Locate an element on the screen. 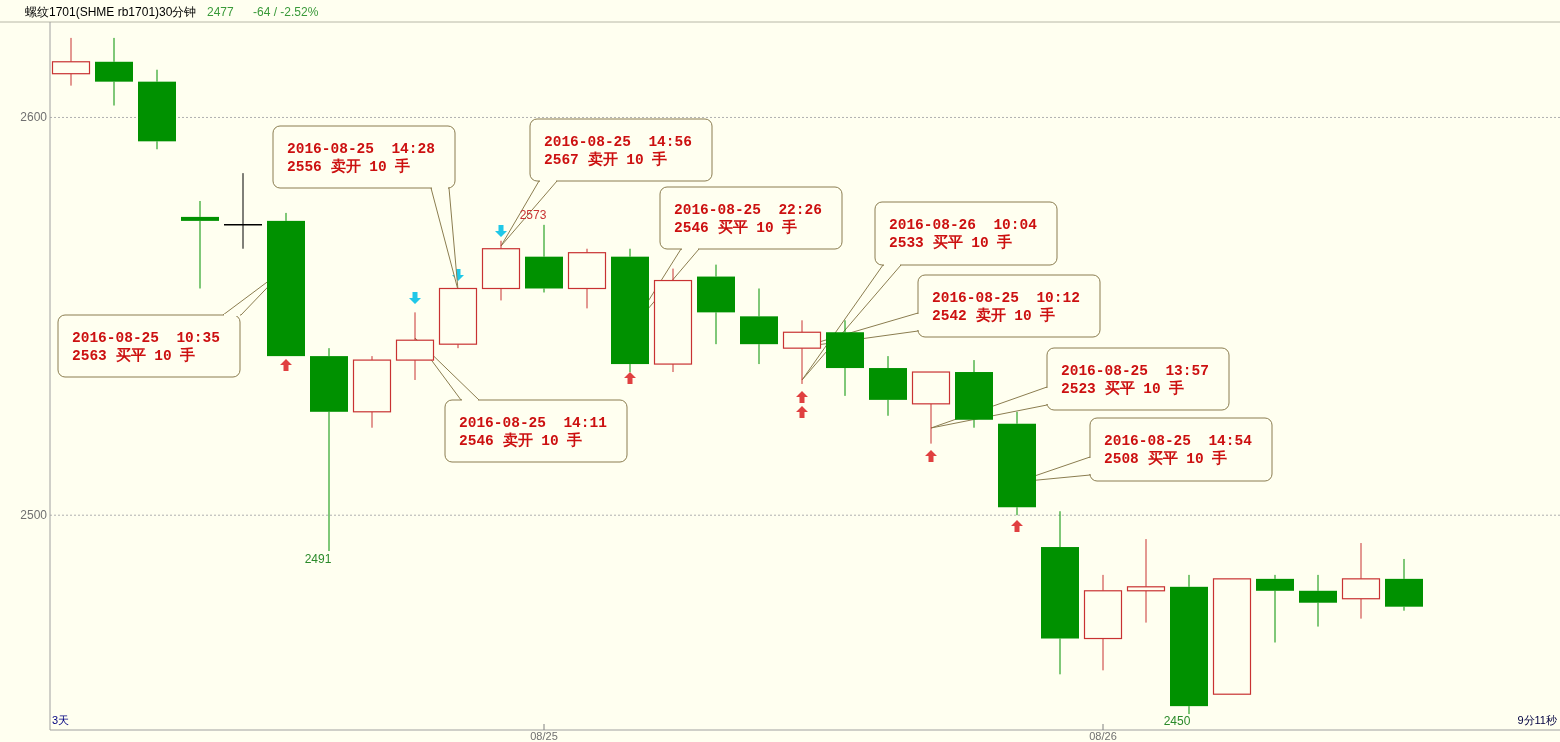 The image size is (1560, 742). x-tick-label: 08/26 is located at coordinates (1103, 736).